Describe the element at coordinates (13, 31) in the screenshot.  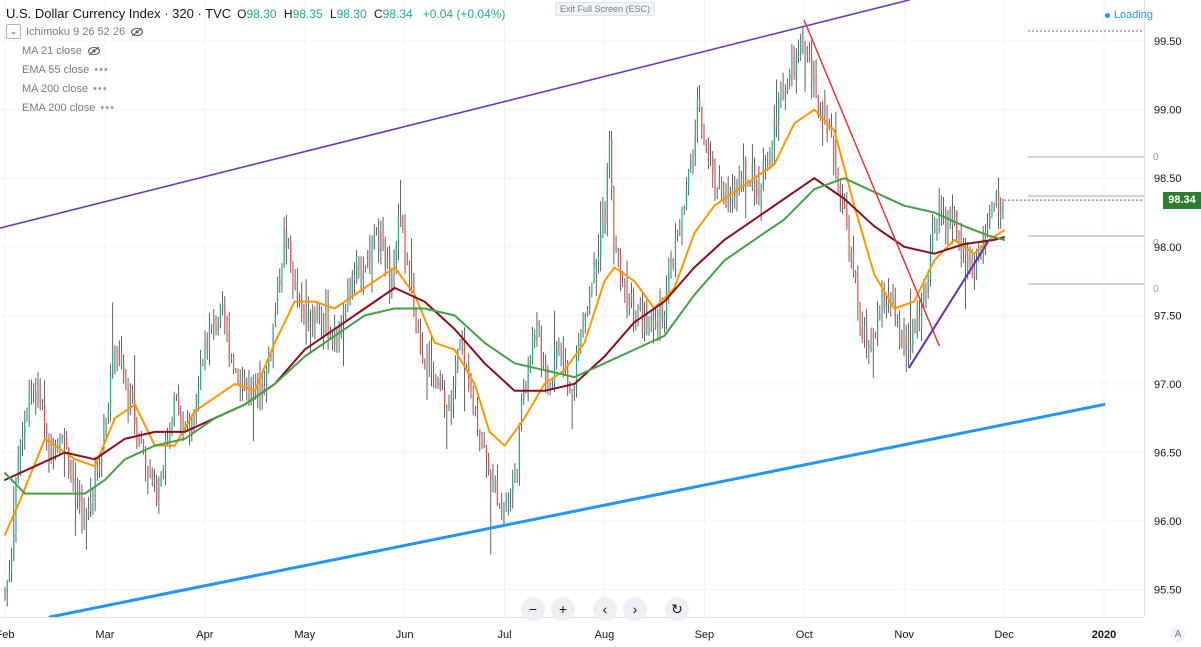
I see `collapse-legend-button: ⌄` at that location.